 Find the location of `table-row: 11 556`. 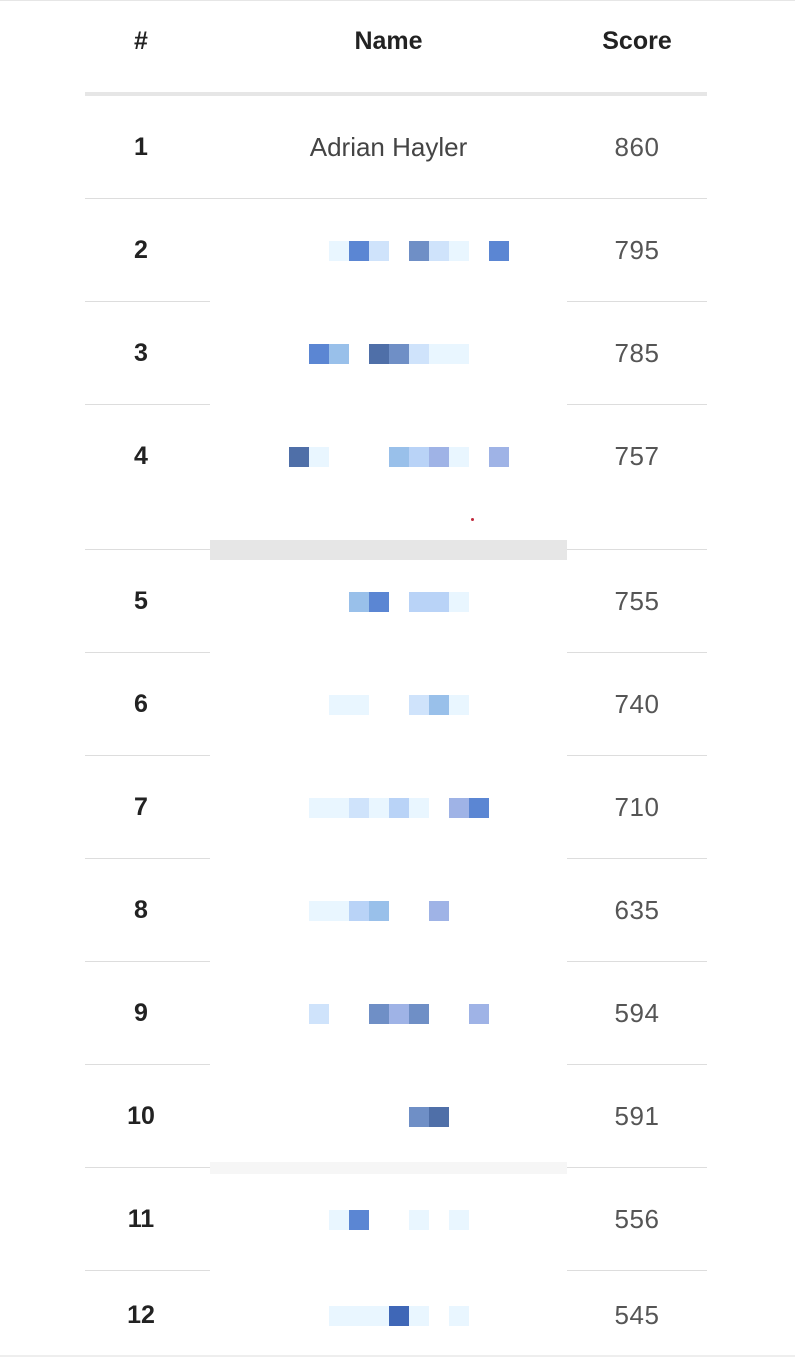

table-row: 11 556 is located at coordinates (396, 1219).